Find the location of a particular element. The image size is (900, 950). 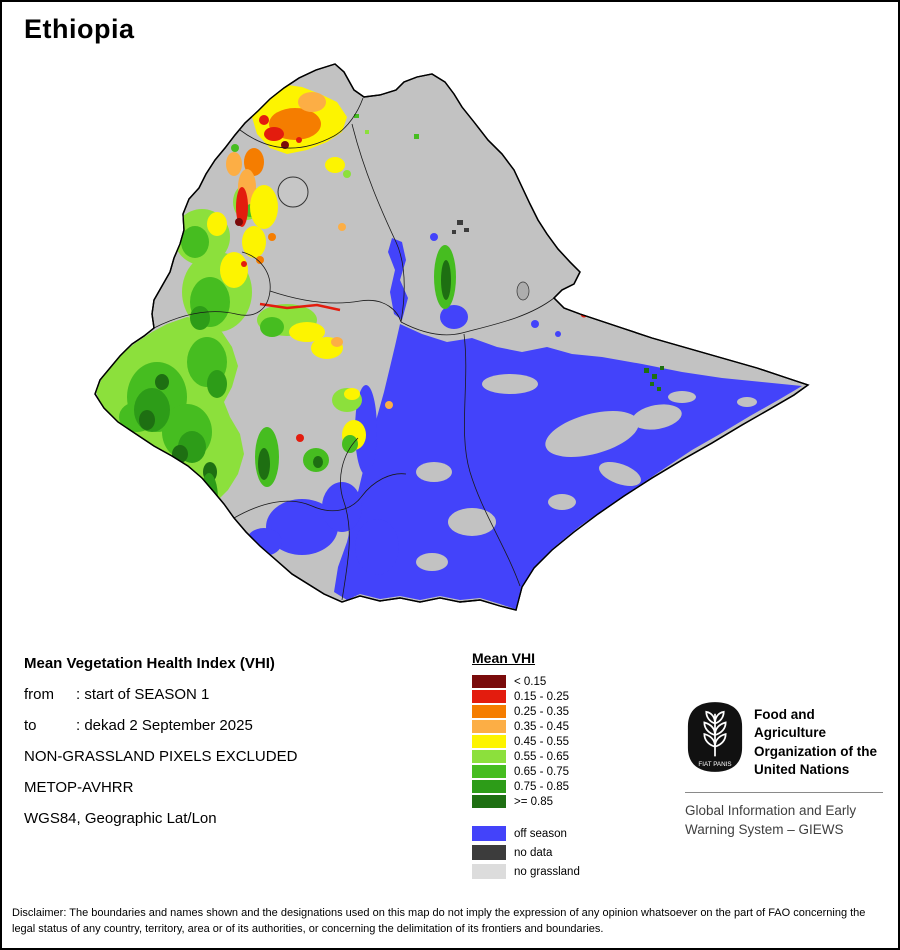

legend-row-off-season: off season is located at coordinates (567, 833).